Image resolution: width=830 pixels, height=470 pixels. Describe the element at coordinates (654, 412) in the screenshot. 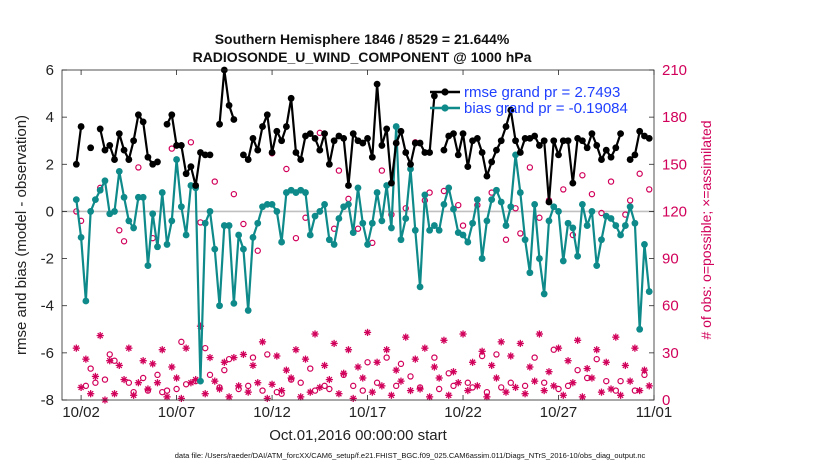

I see `x-tick-label: 11/01` at that location.